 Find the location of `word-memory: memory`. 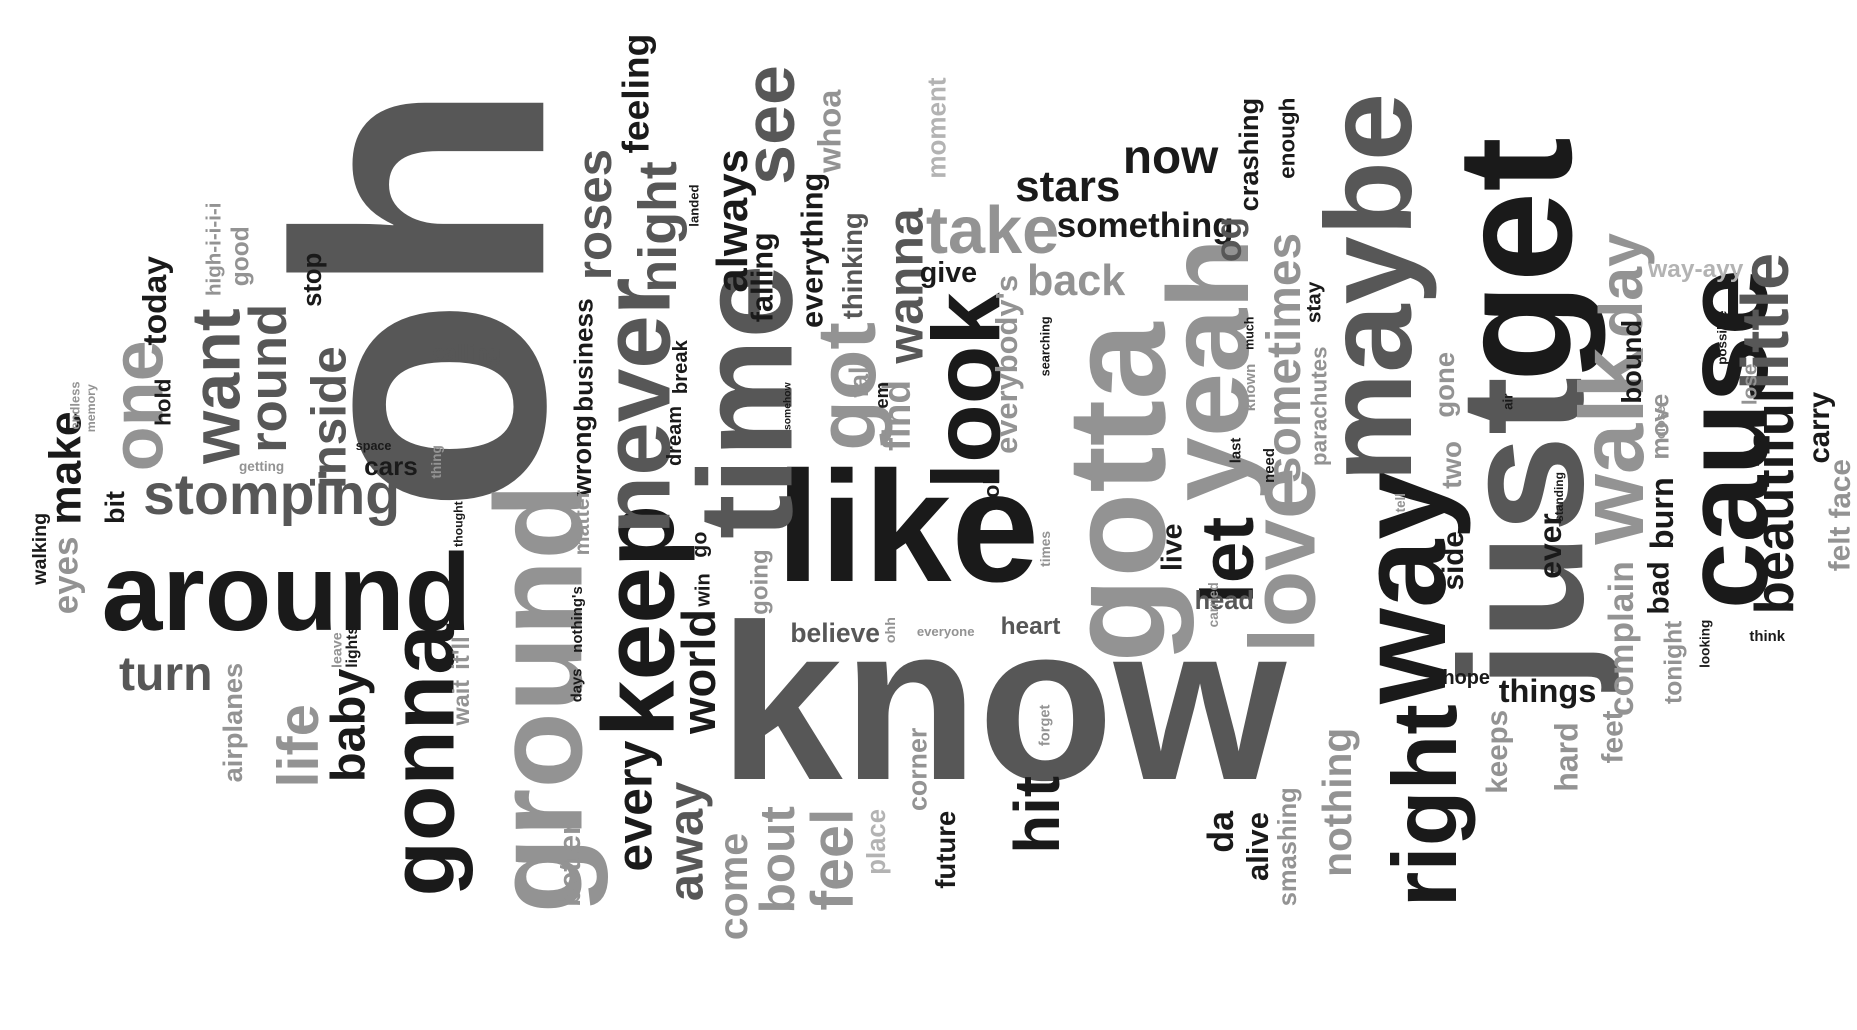

word-memory: memory is located at coordinates (90, 408).